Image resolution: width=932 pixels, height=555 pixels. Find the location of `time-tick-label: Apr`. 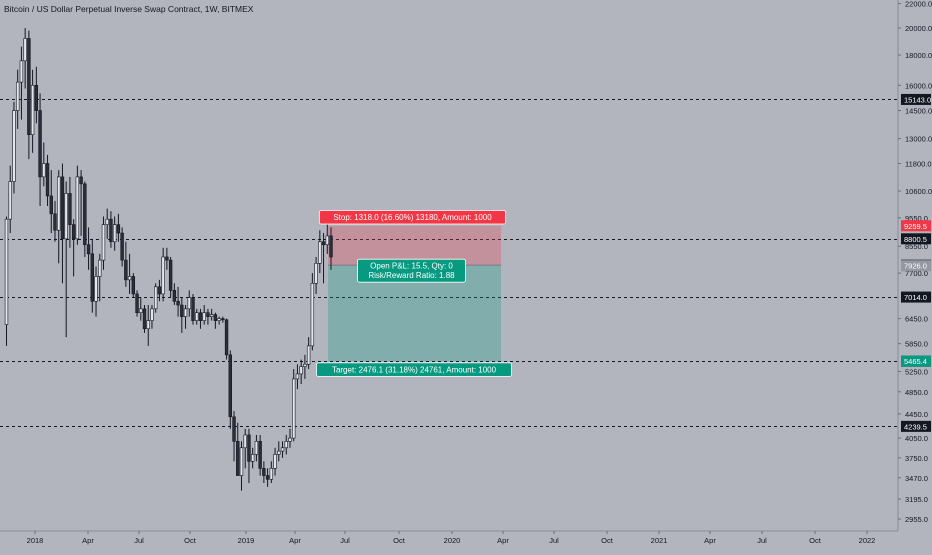

time-tick-label: Apr is located at coordinates (710, 540).